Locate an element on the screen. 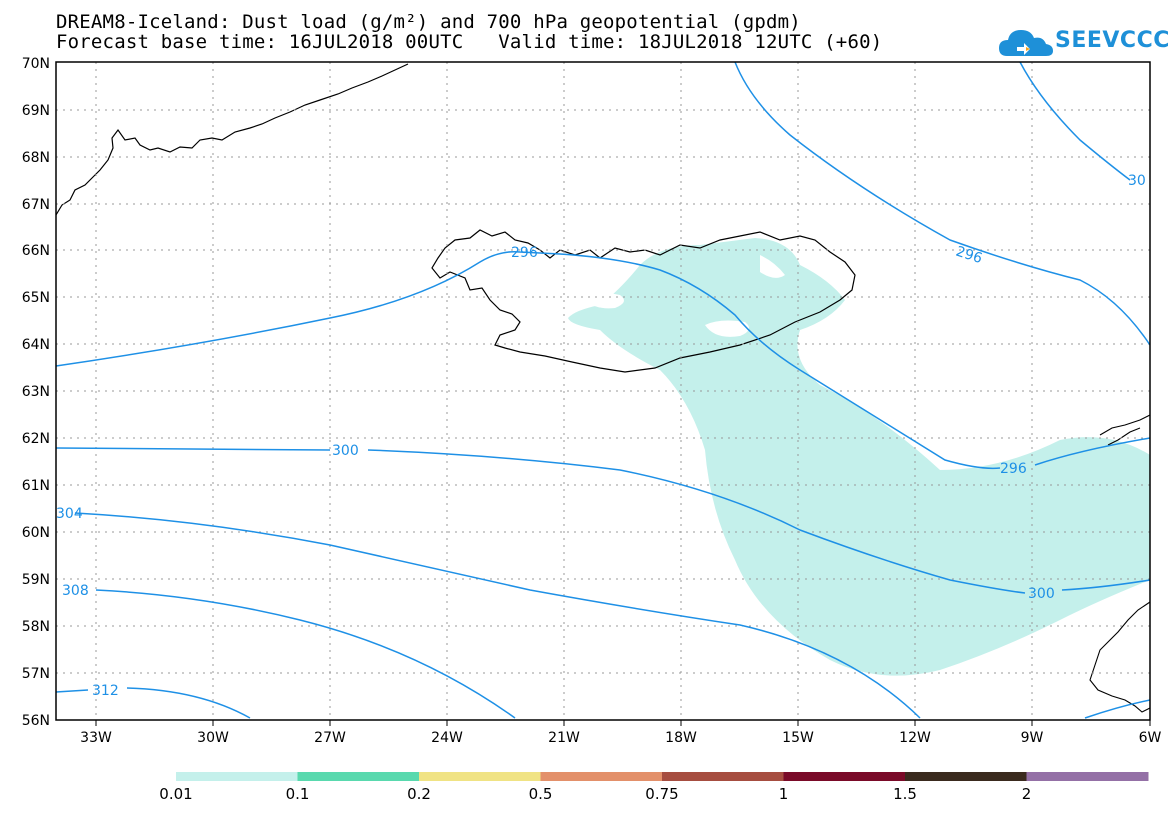 Image resolution: width=1175 pixels, height=815 pixels. svg-text: 12W is located at coordinates (915, 738).